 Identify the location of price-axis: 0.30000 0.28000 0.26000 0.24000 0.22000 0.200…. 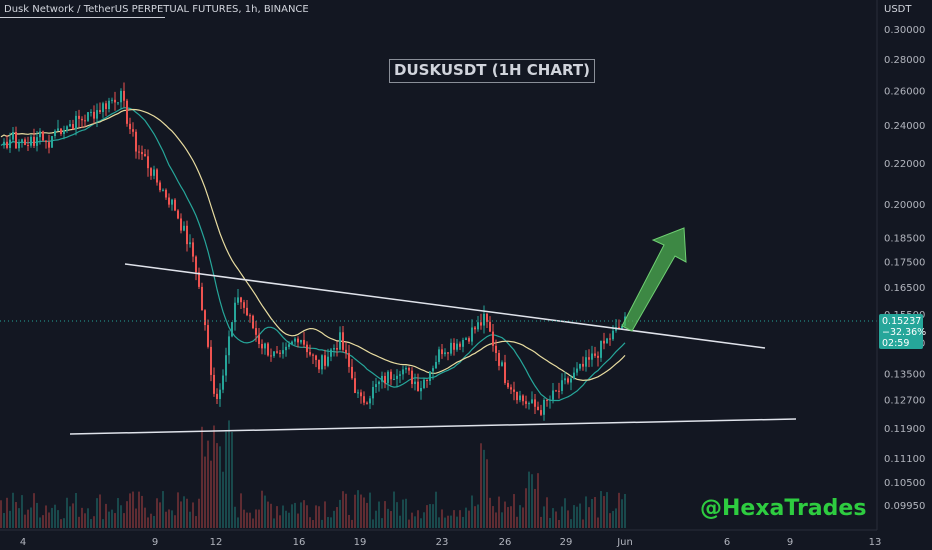
(904, 275).